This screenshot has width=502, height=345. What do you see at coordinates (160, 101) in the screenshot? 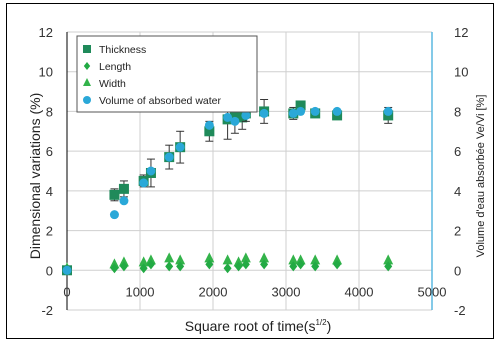
I see `legend-label-volume-of-absorbed-water: Volume of absorbed water` at bounding box center [160, 101].